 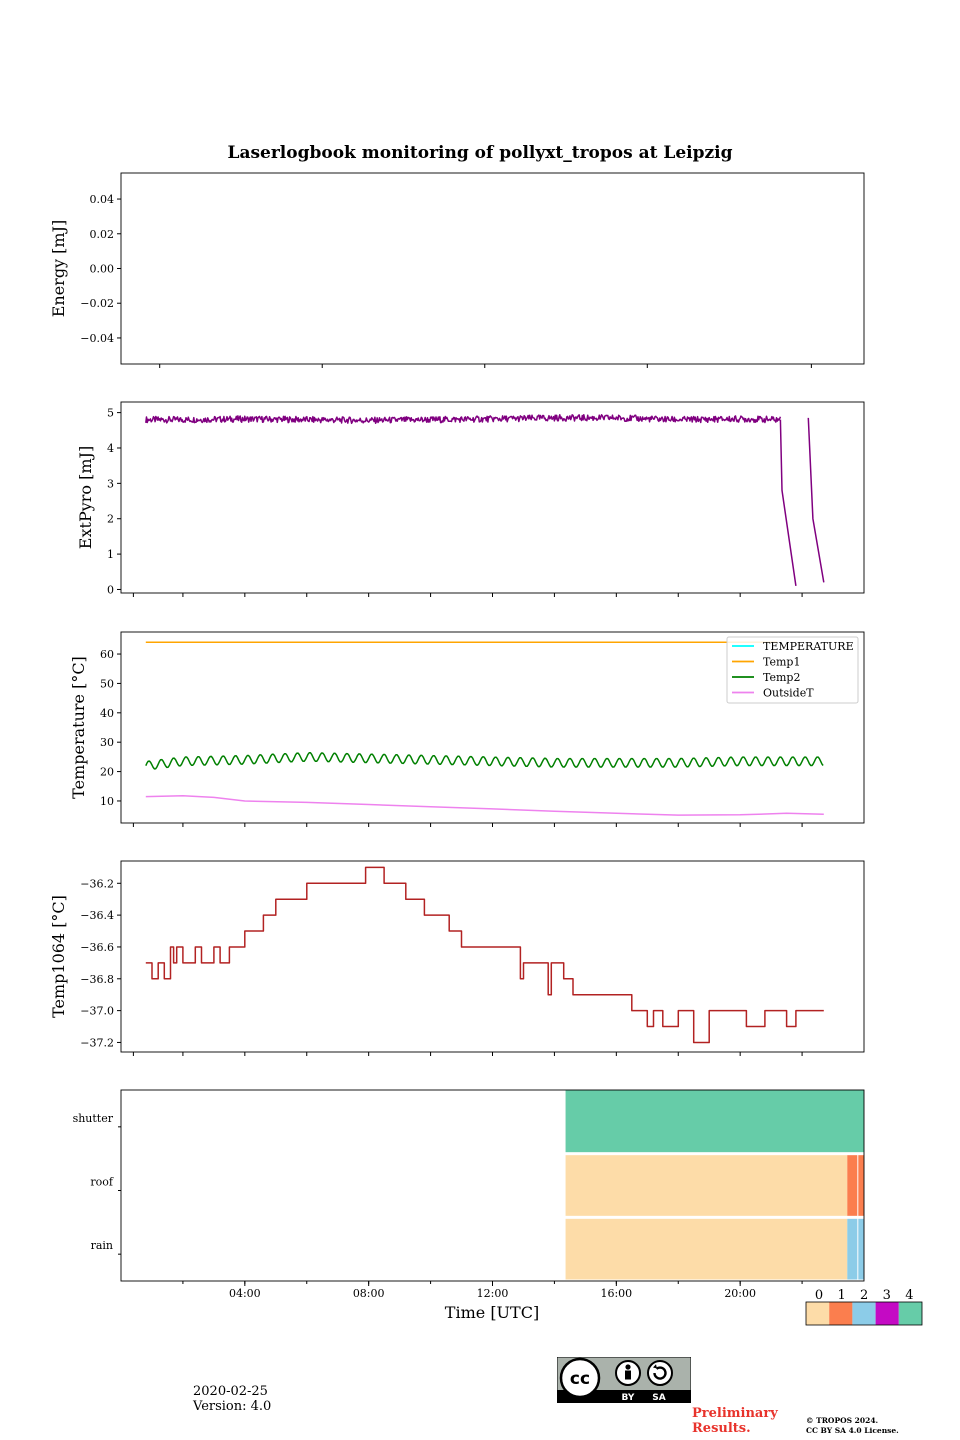 I want to click on y-tick-label: 0, so click(x=110, y=589).